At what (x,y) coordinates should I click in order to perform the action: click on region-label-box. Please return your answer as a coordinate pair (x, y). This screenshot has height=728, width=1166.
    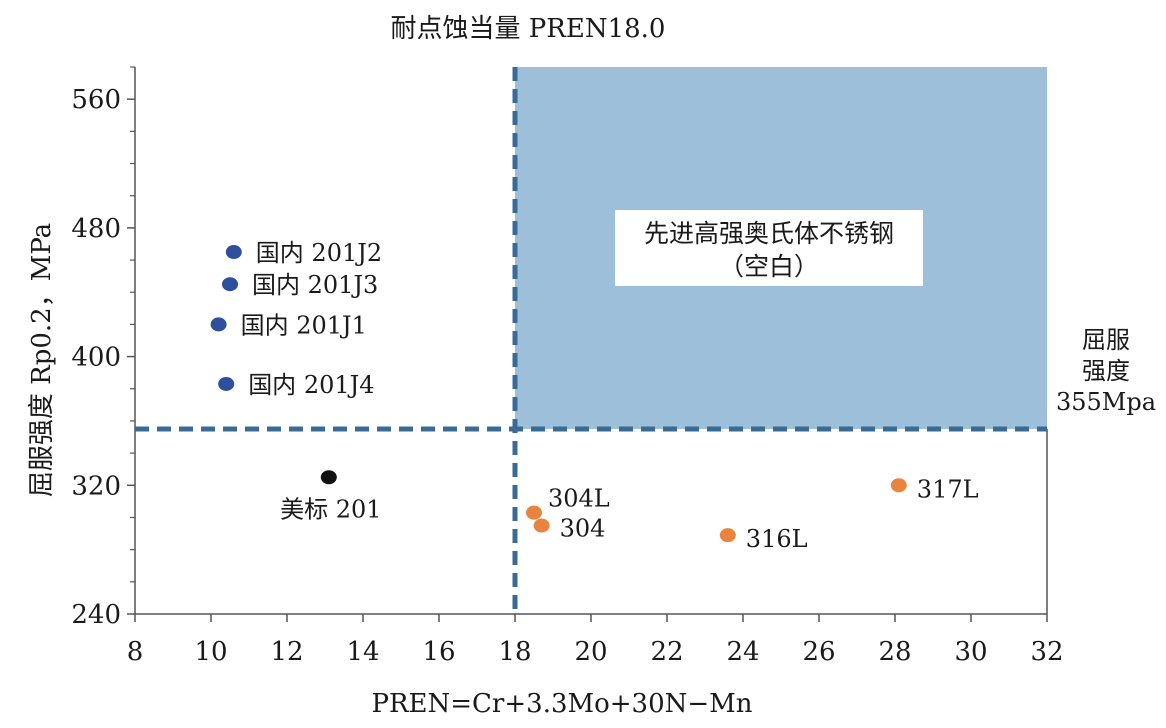
    Looking at the image, I should click on (769, 248).